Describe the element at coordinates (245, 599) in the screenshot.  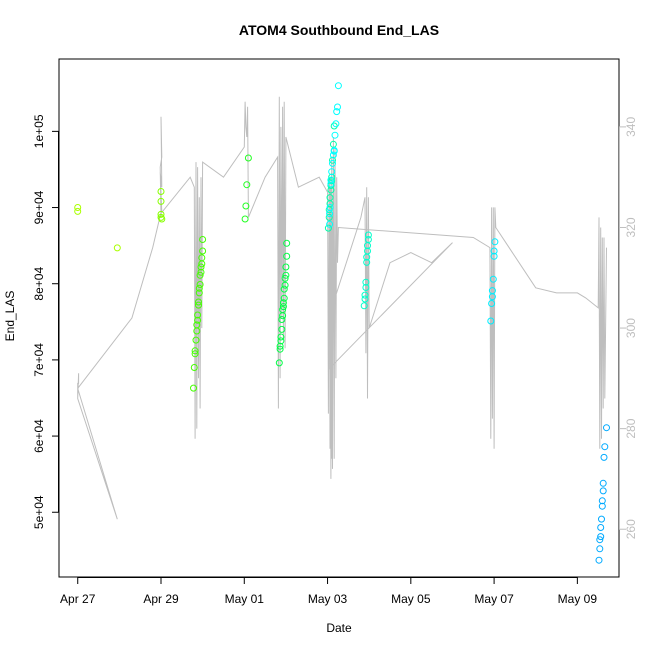
I see `x-tick-label: May 01` at that location.